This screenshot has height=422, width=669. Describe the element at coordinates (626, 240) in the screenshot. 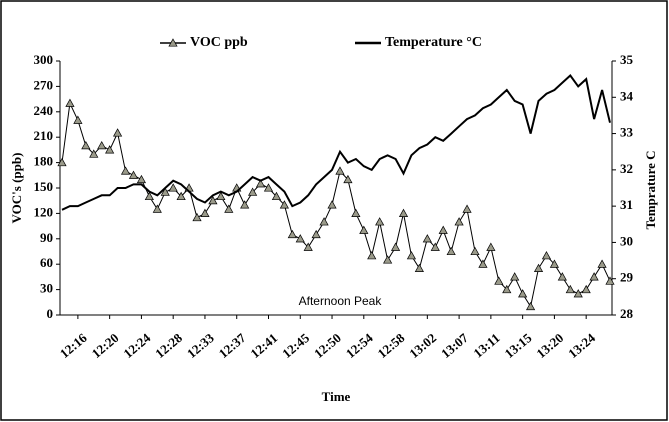

I see `y2-tick-label: 30` at that location.